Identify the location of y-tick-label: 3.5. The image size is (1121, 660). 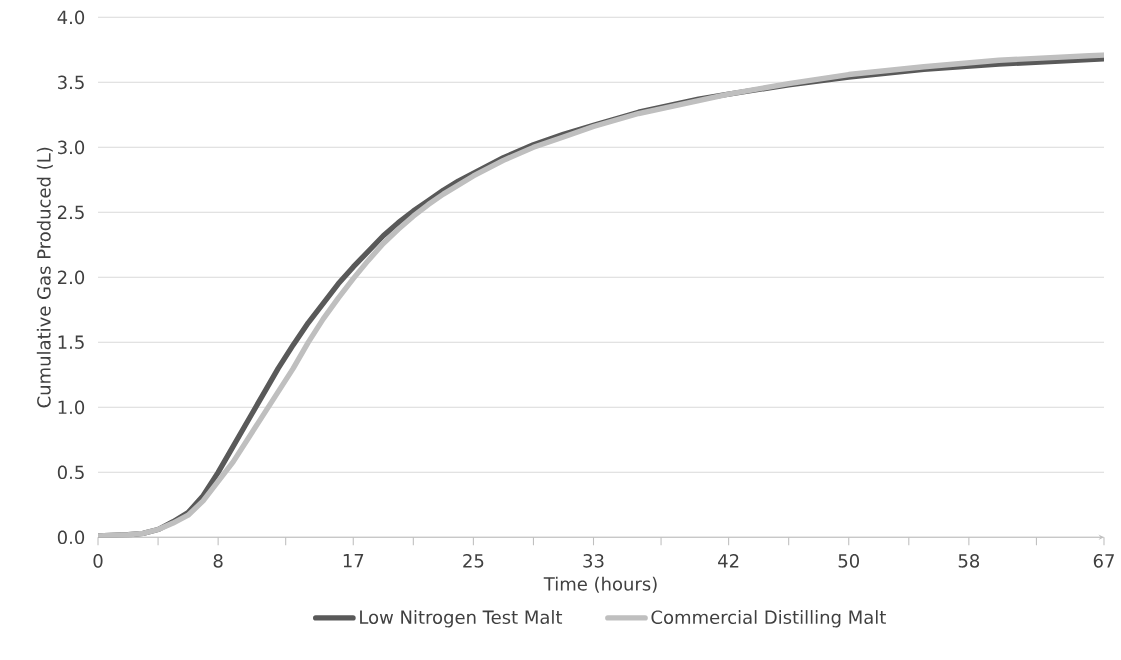
(71, 82).